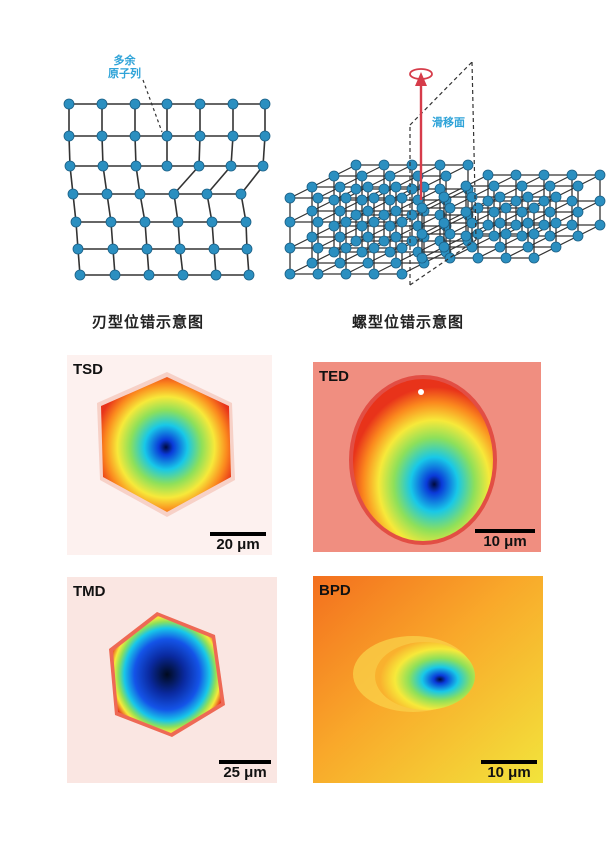 Image resolution: width=612 pixels, height=859 pixels. I want to click on ted-image: TED 10 μm, so click(427, 457).